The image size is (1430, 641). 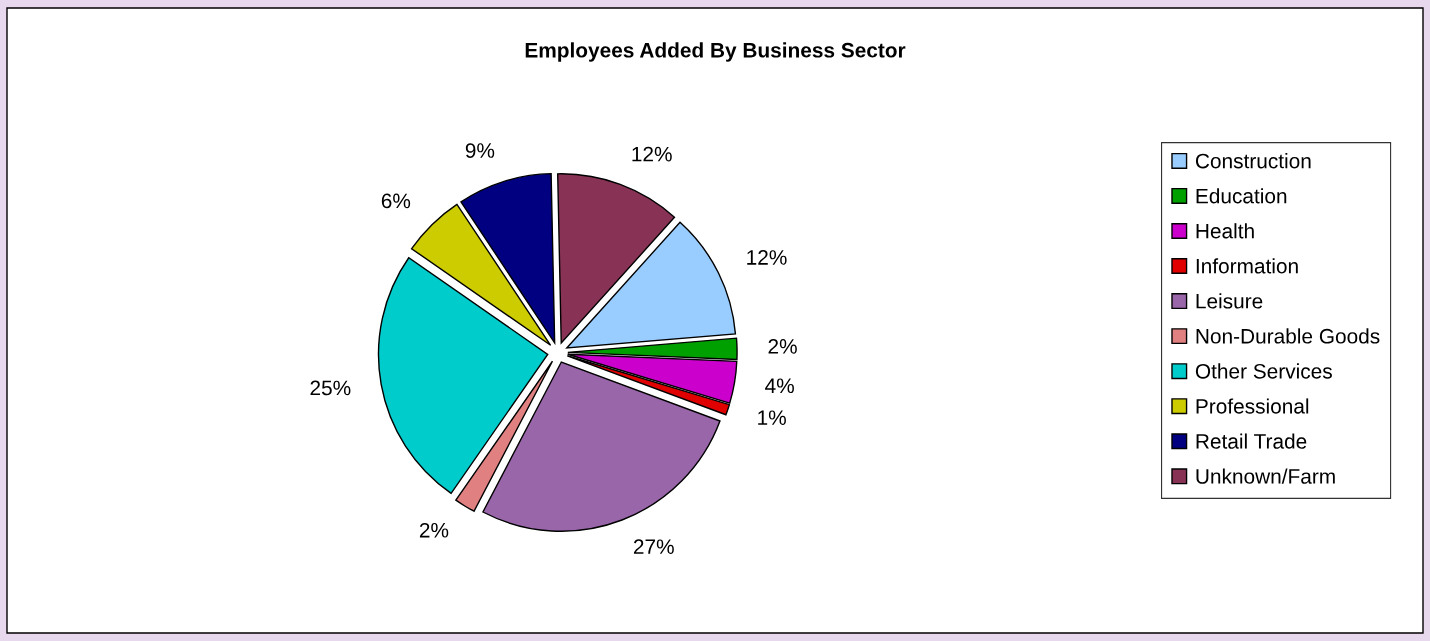 What do you see at coordinates (1225, 231) in the screenshot?
I see `legend-label: Health` at bounding box center [1225, 231].